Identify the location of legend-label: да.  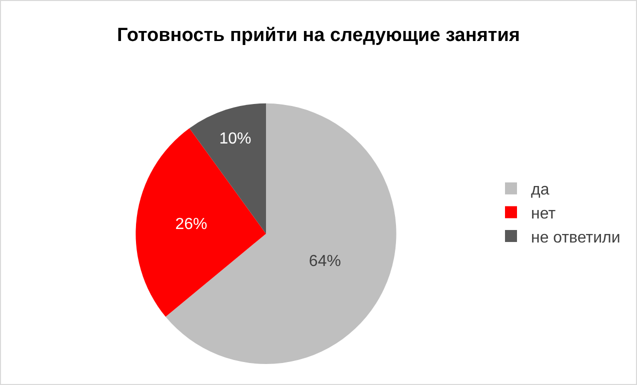
(540, 190).